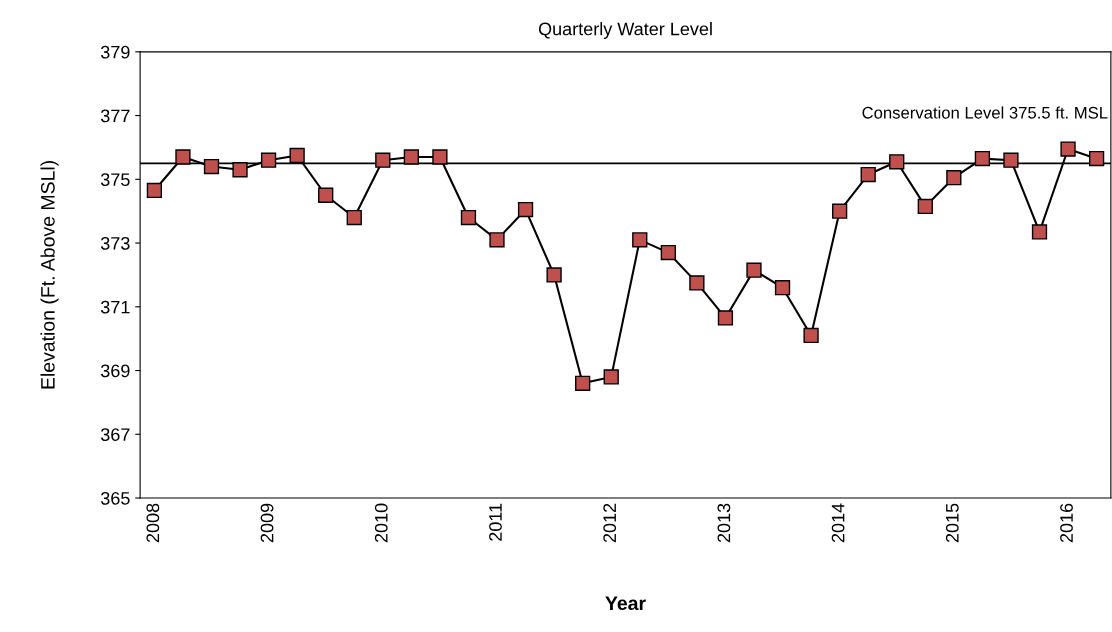  Describe the element at coordinates (115, 307) in the screenshot. I see `y-tick-label: 371` at that location.